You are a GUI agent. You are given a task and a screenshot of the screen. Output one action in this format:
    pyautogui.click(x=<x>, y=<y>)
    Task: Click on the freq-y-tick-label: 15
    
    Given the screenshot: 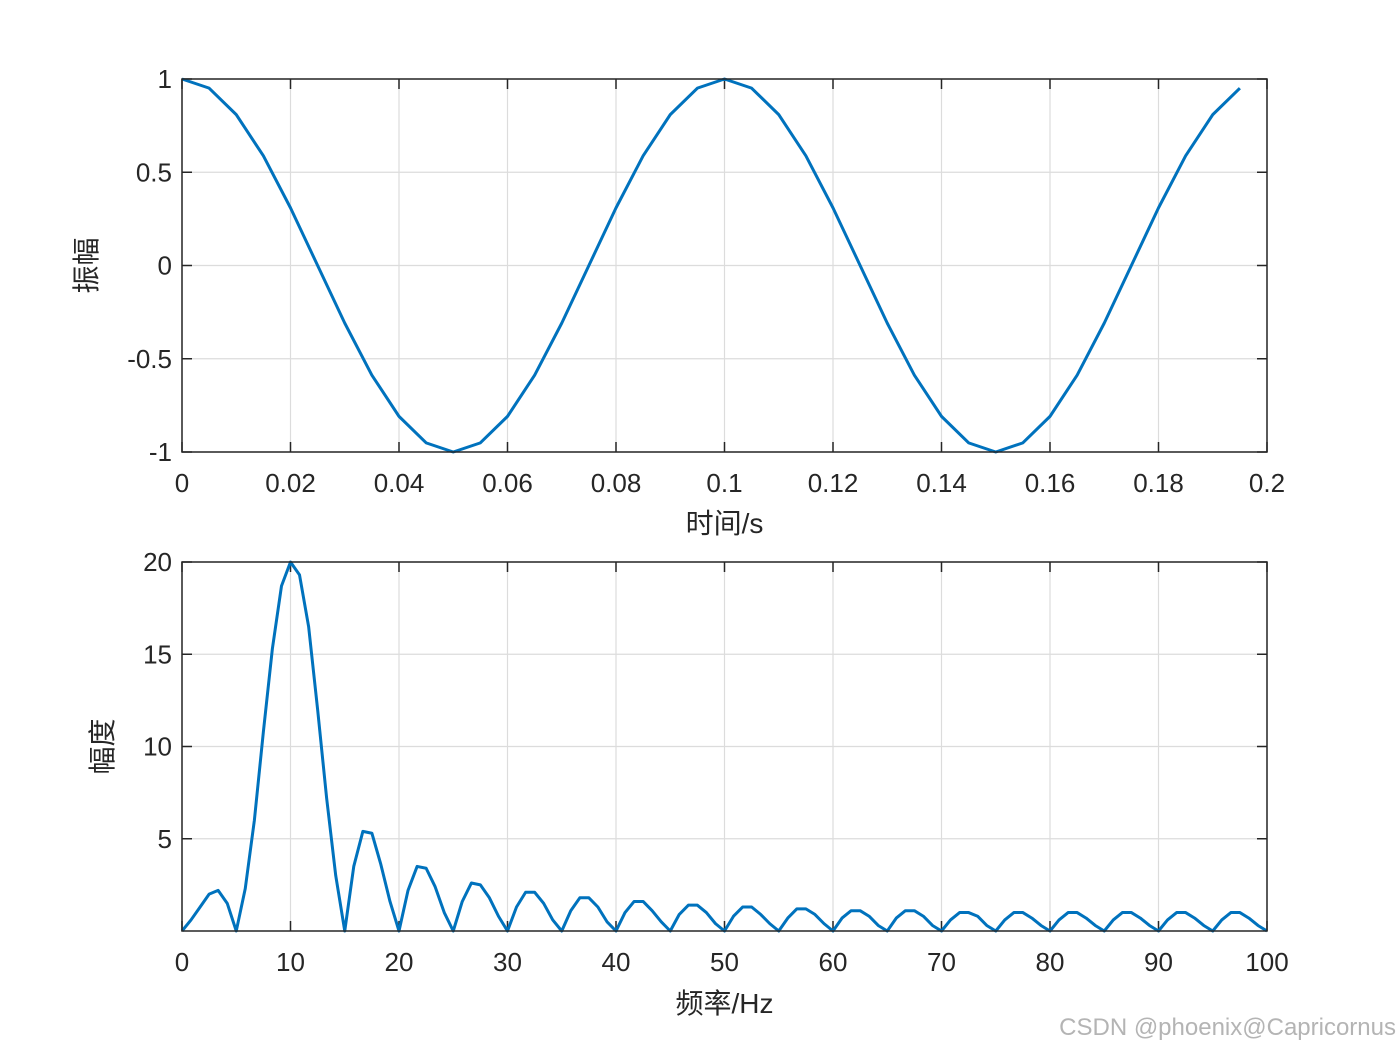 What is the action you would take?
    pyautogui.click(x=157, y=654)
    